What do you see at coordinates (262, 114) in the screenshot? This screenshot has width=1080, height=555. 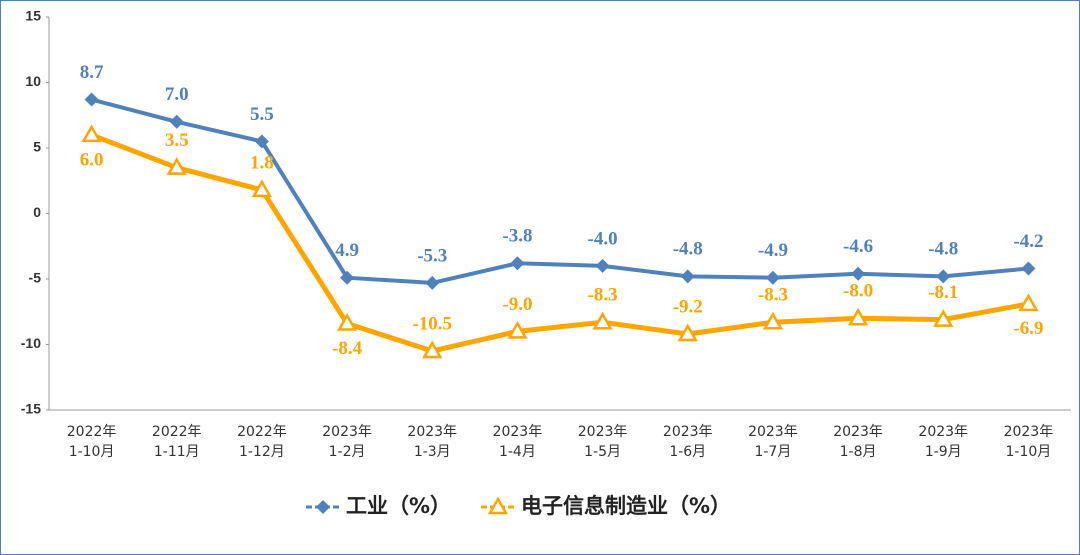 I see `value-label: 5.5` at bounding box center [262, 114].